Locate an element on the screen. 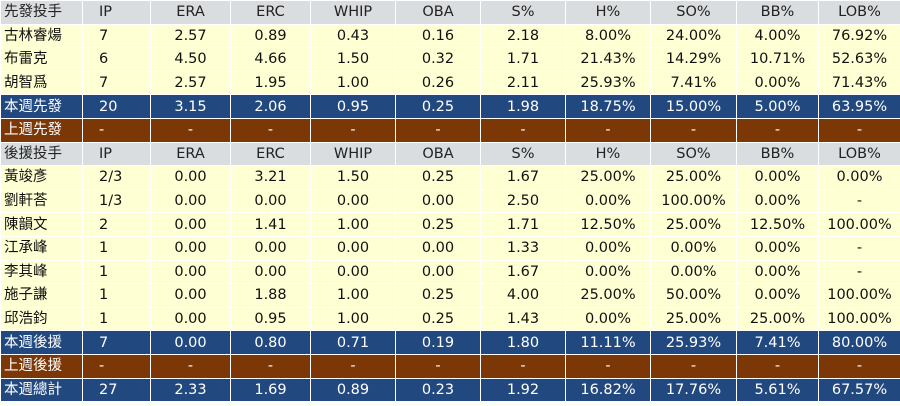 The image size is (900, 406). stat-cell: 1.00 is located at coordinates (353, 224).